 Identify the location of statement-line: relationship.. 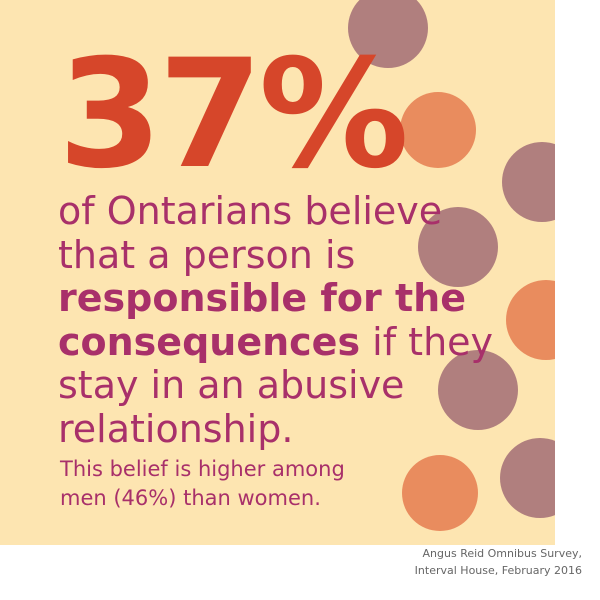
(275, 429).